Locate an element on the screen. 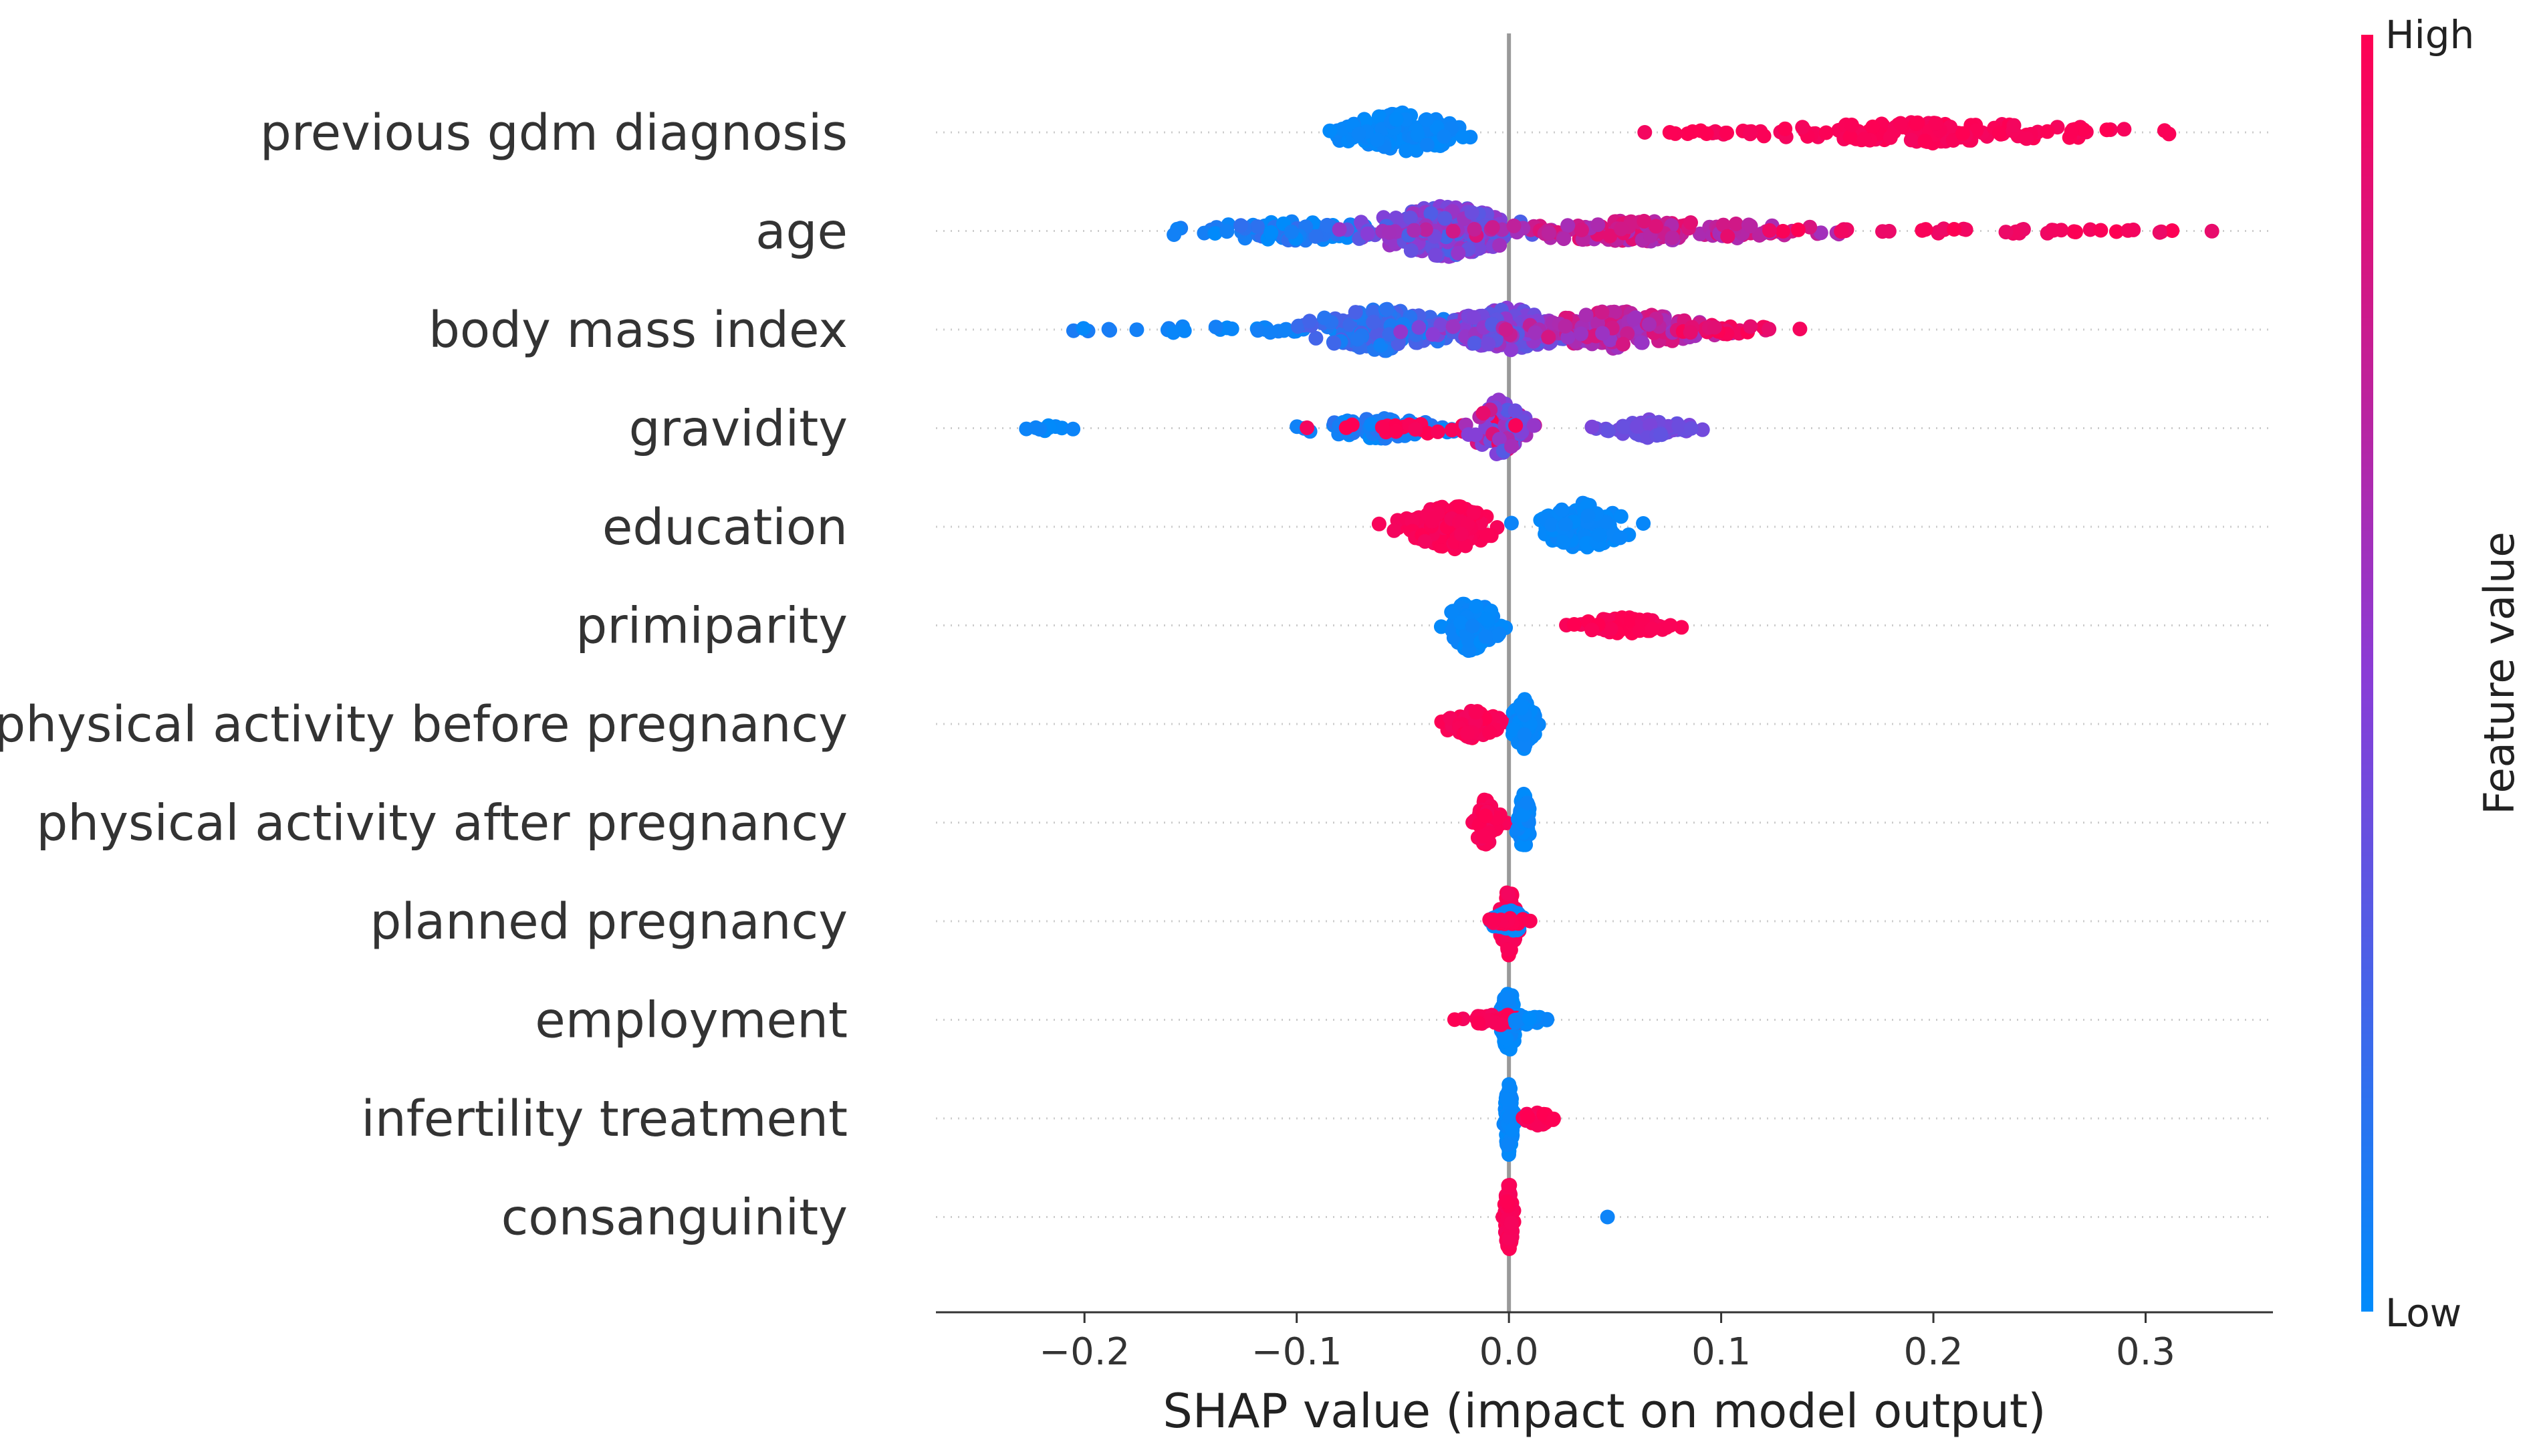 The height and width of the screenshot is (1456, 2531). feature-label: planned pregnancy is located at coordinates (609, 922).